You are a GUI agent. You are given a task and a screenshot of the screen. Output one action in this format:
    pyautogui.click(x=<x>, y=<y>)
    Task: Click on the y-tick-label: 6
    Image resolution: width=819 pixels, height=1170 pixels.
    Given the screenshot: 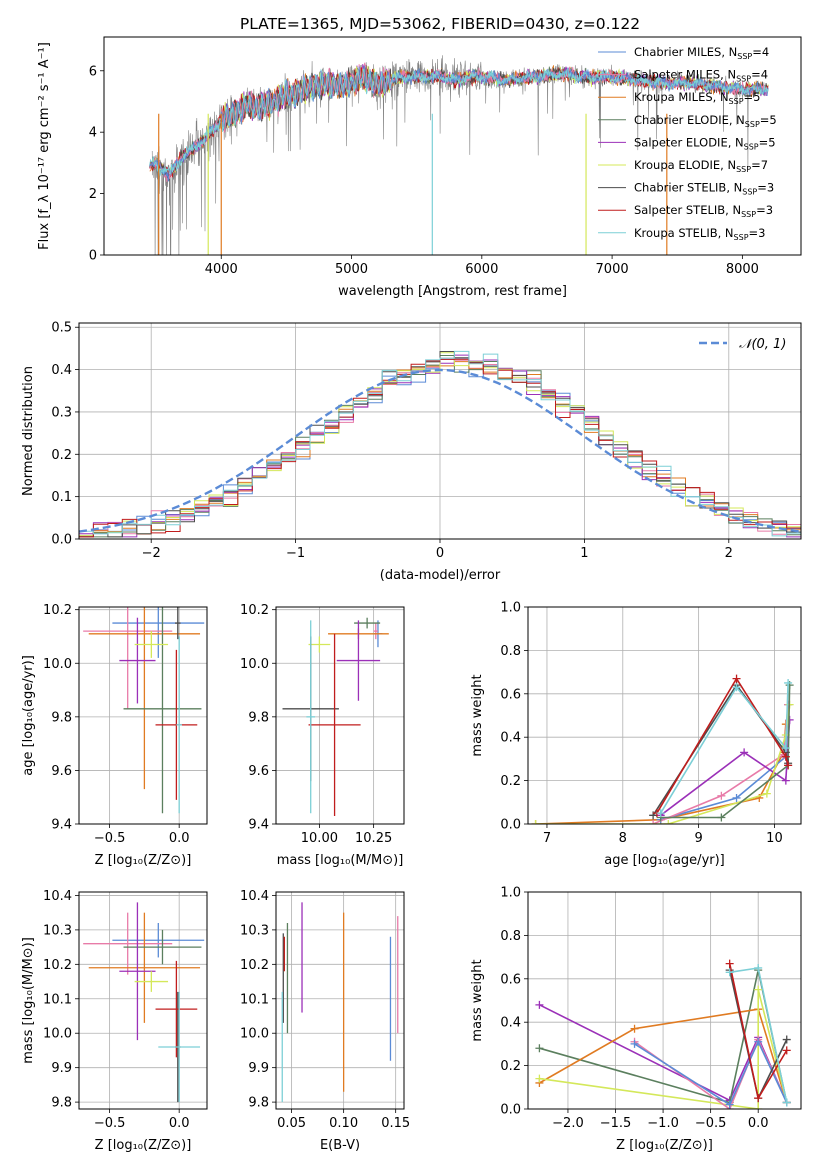 What is the action you would take?
    pyautogui.click(x=93, y=71)
    